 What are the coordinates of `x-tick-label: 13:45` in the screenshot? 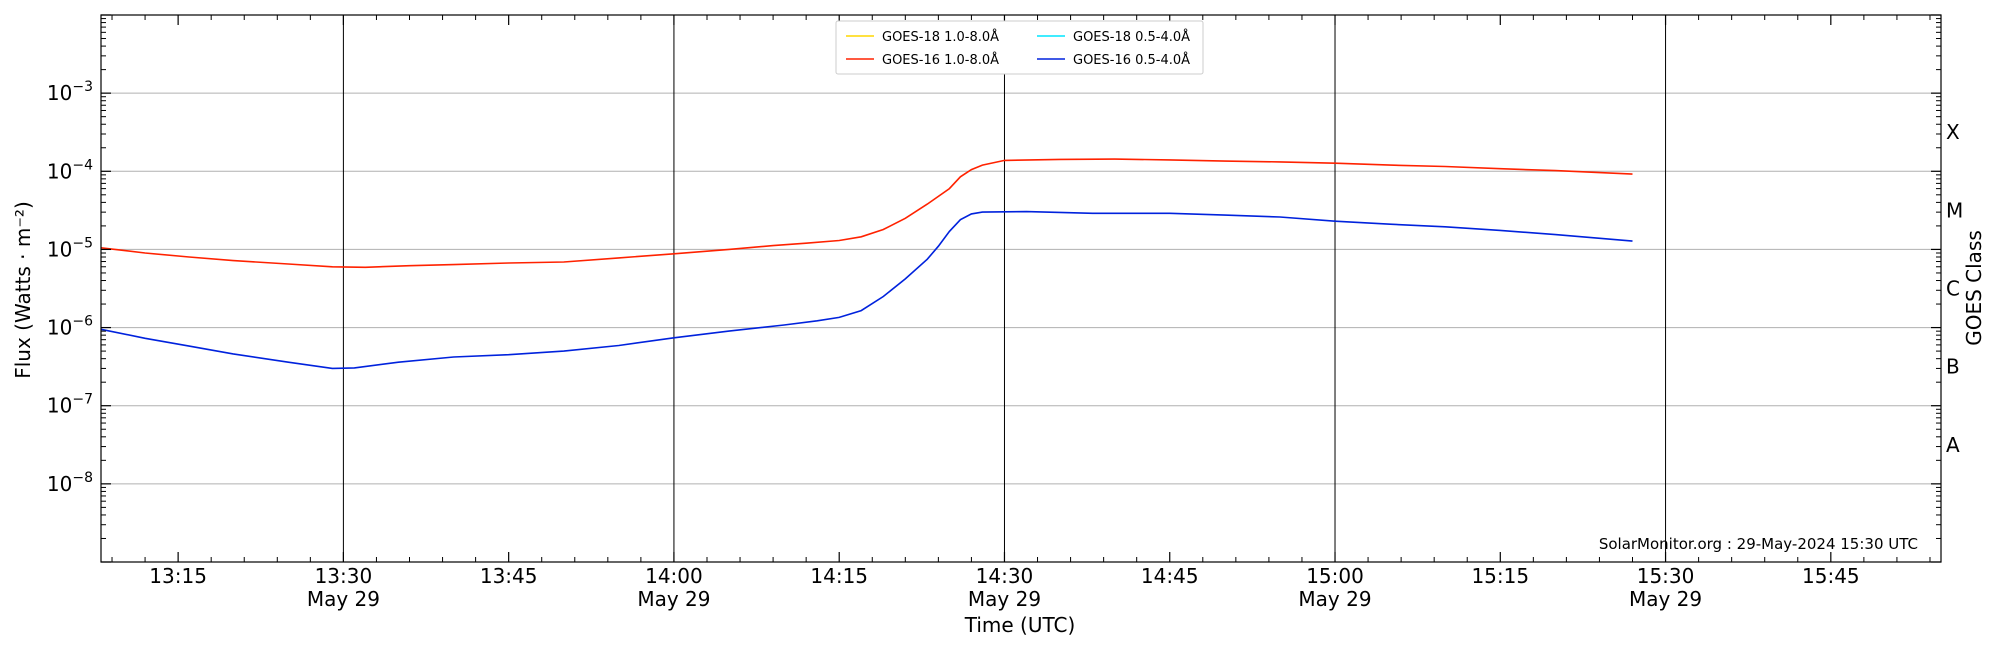 It's located at (509, 576).